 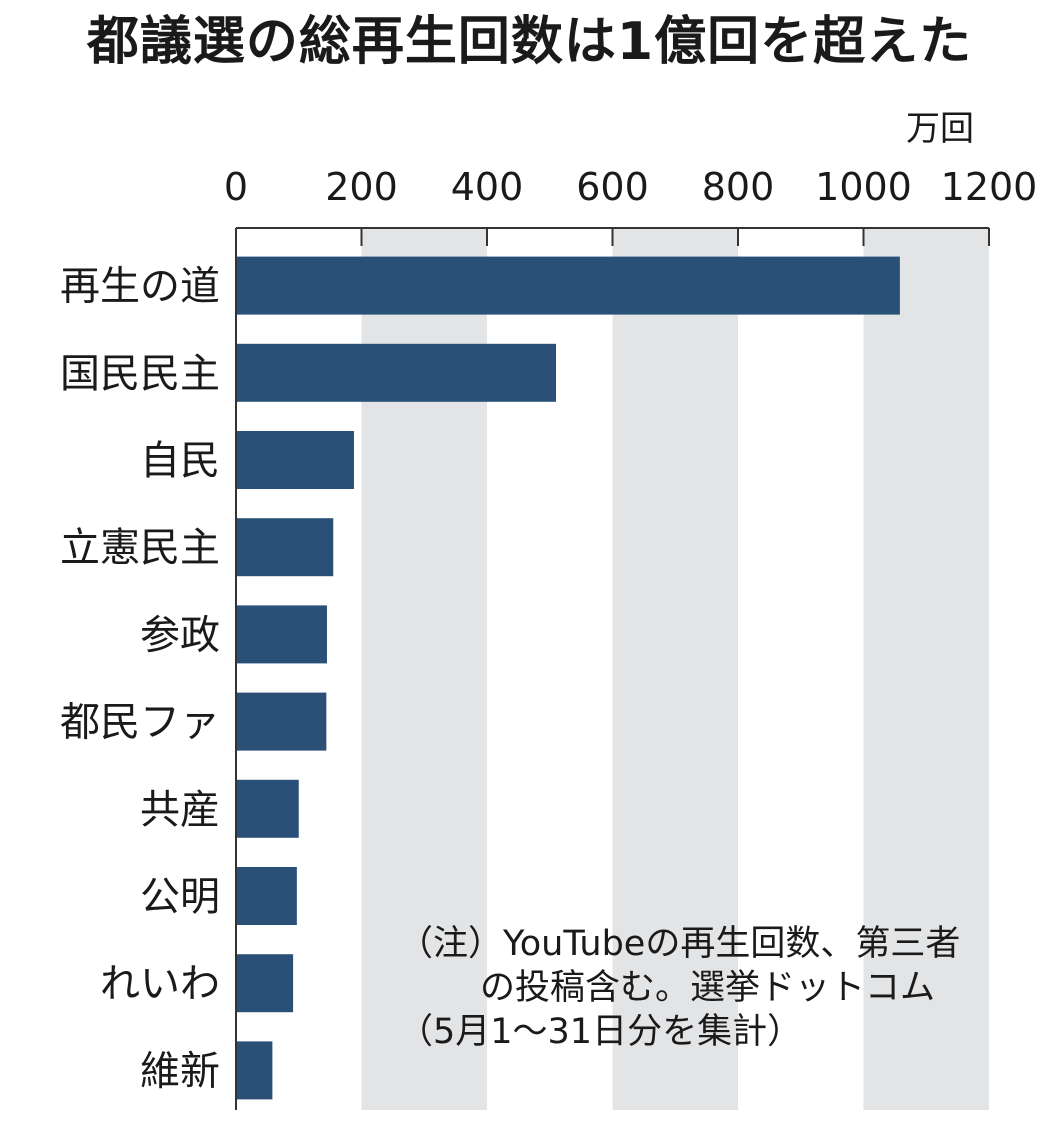 What do you see at coordinates (140, 723) in the screenshot?
I see `category-label: 都民ファ` at bounding box center [140, 723].